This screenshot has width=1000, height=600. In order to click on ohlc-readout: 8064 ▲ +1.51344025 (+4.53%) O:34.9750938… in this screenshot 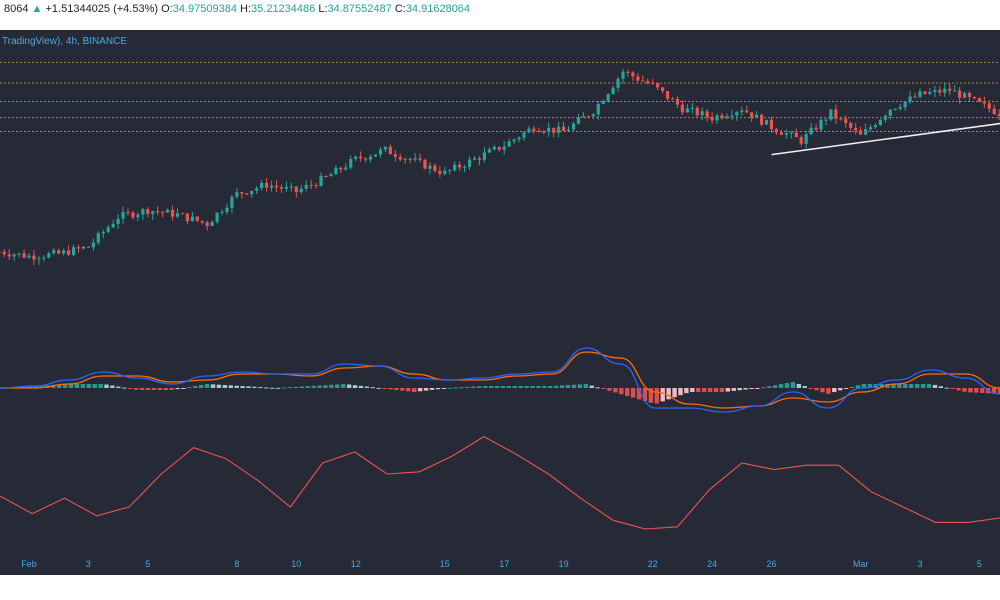, I will do `click(237, 9)`.